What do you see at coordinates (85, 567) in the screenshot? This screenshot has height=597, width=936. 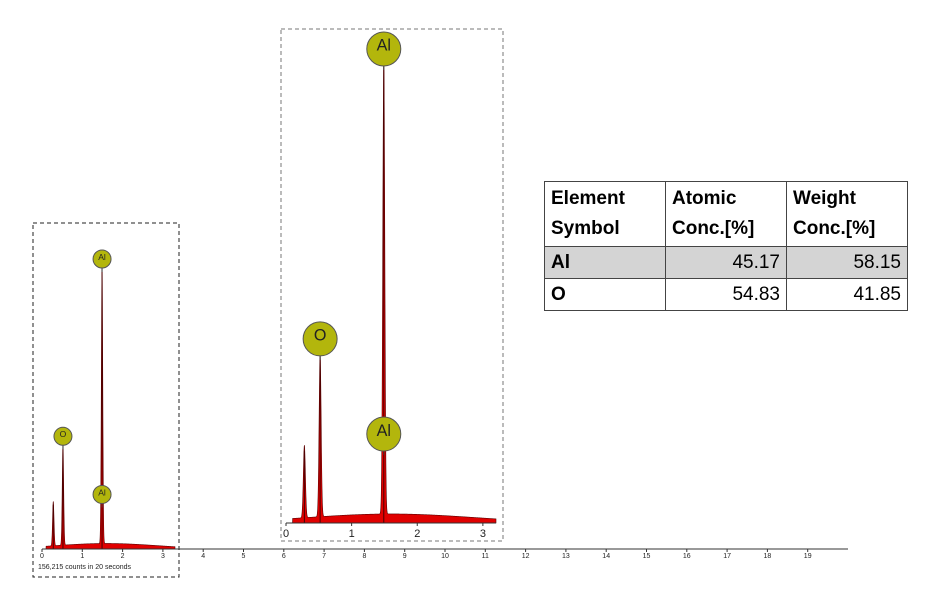 I see `count-note: 156,215 counts in 20 seconds` at bounding box center [85, 567].